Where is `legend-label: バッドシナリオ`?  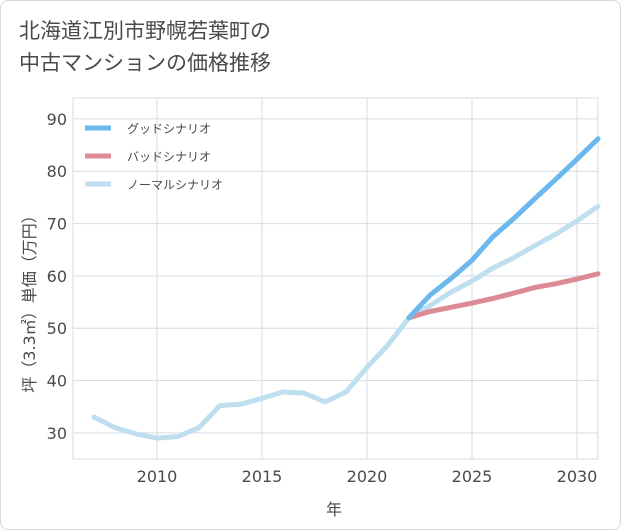
legend-label: バッドシナリオ is located at coordinates (169, 157).